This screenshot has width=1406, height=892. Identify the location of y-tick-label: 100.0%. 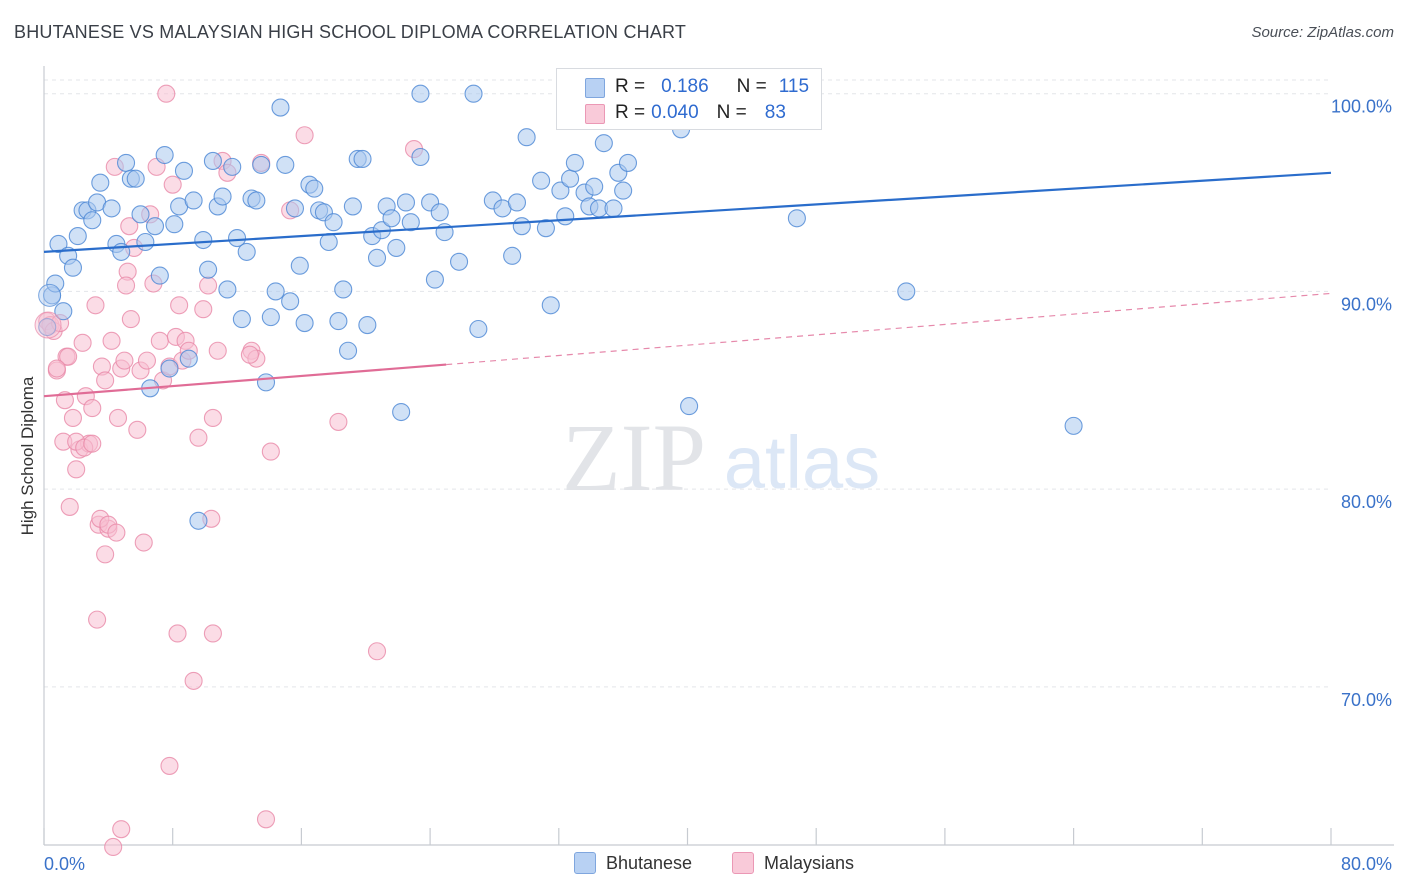
(1361, 107).